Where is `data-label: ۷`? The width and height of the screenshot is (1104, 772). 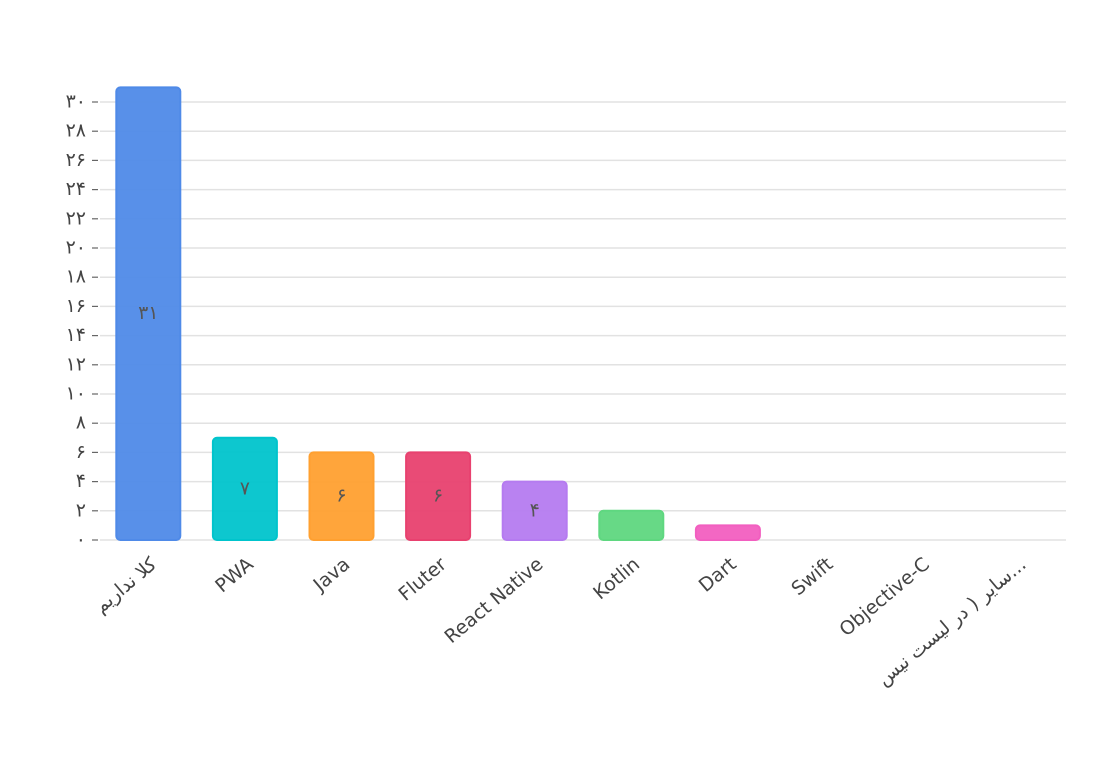
data-label: ۷ is located at coordinates (245, 488).